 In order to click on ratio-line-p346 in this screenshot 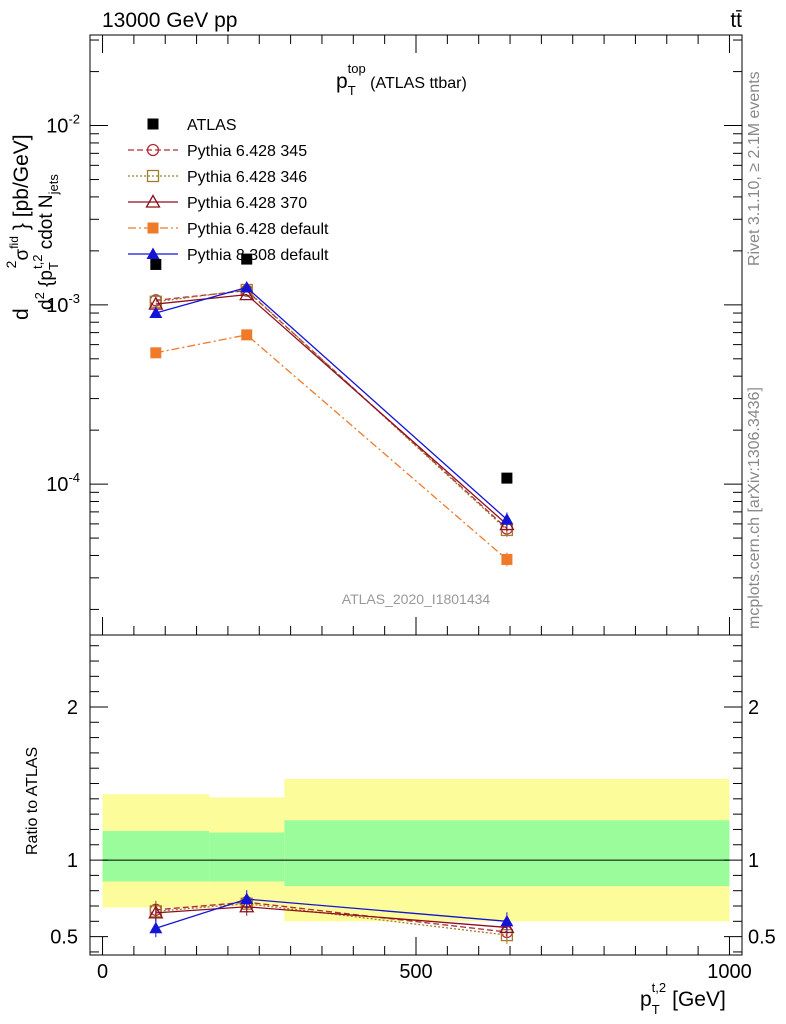, I will do `click(331, 919)`.